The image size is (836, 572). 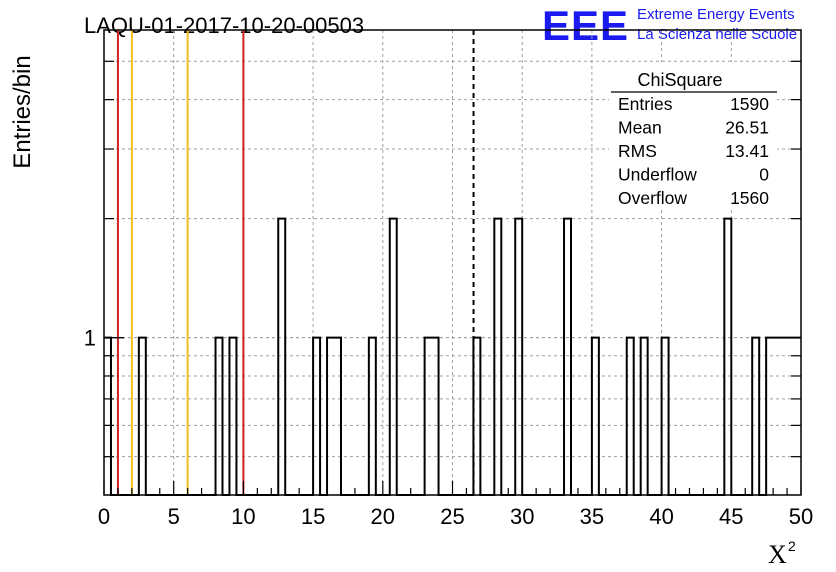 I want to click on x-tick-label: 30, so click(x=522, y=516).